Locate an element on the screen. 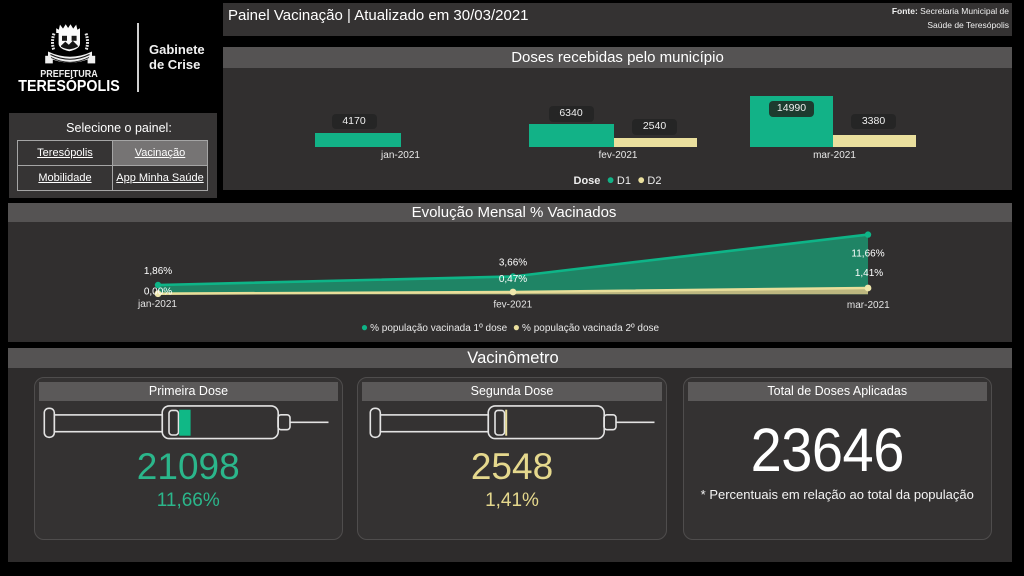 The width and height of the screenshot is (1024, 576). svg-text: mar-2021 is located at coordinates (868, 305).